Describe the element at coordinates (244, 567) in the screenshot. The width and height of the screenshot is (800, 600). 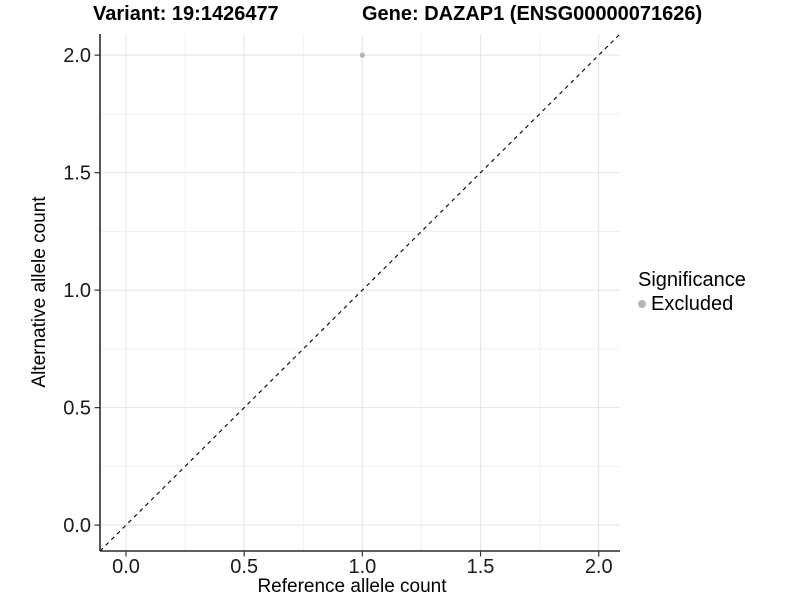
I see `x-tick-label: 0.5` at that location.